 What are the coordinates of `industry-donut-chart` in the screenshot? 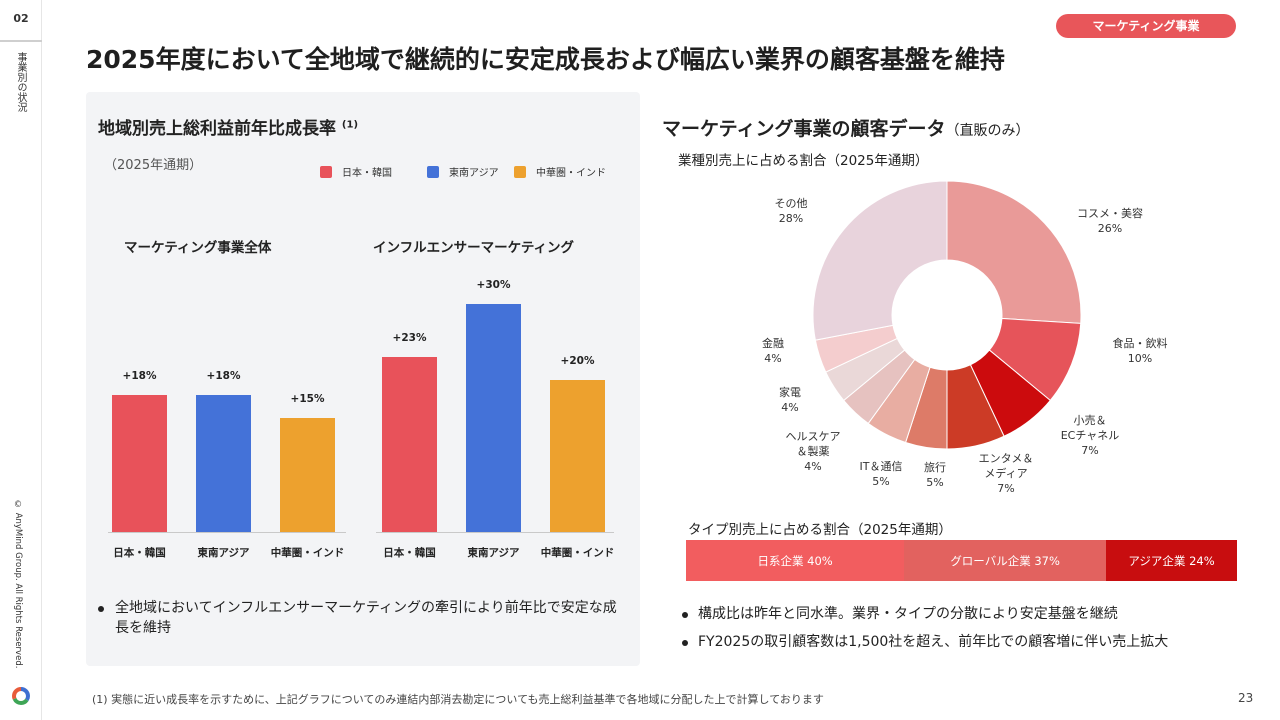 It's located at (947, 315).